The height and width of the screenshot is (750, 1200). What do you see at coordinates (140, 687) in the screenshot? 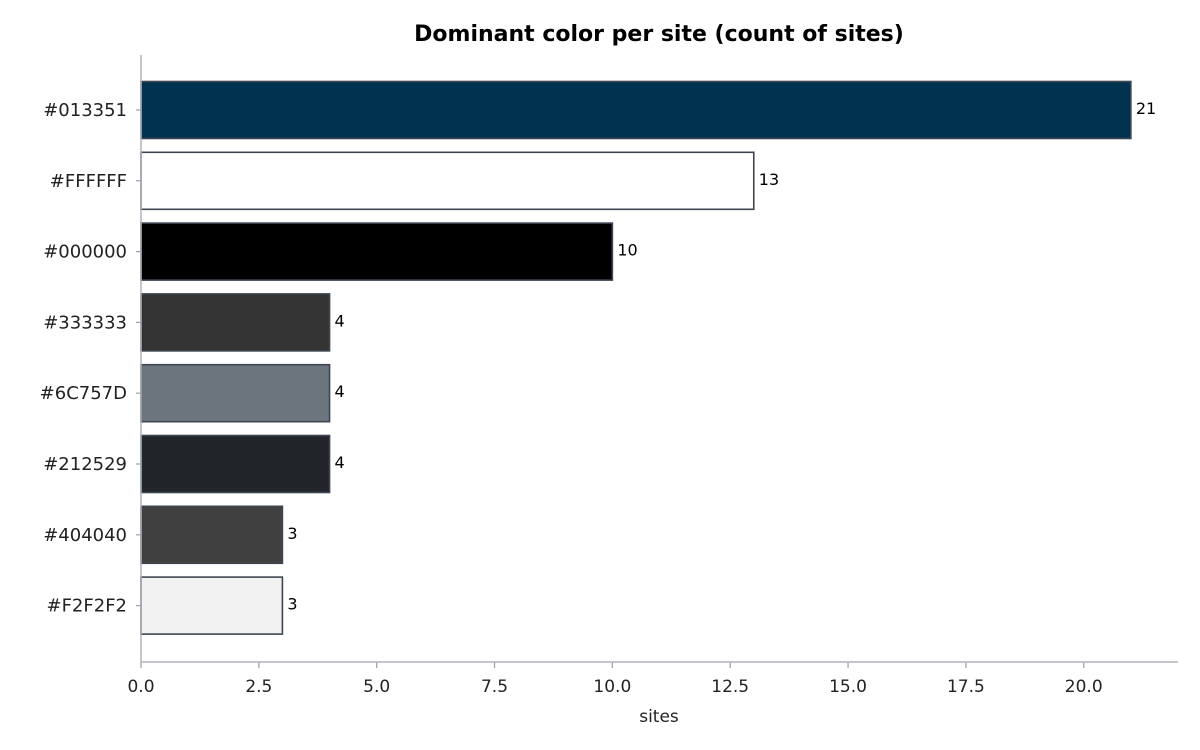
I see `x-tick-label-0: 0.0` at bounding box center [140, 687].